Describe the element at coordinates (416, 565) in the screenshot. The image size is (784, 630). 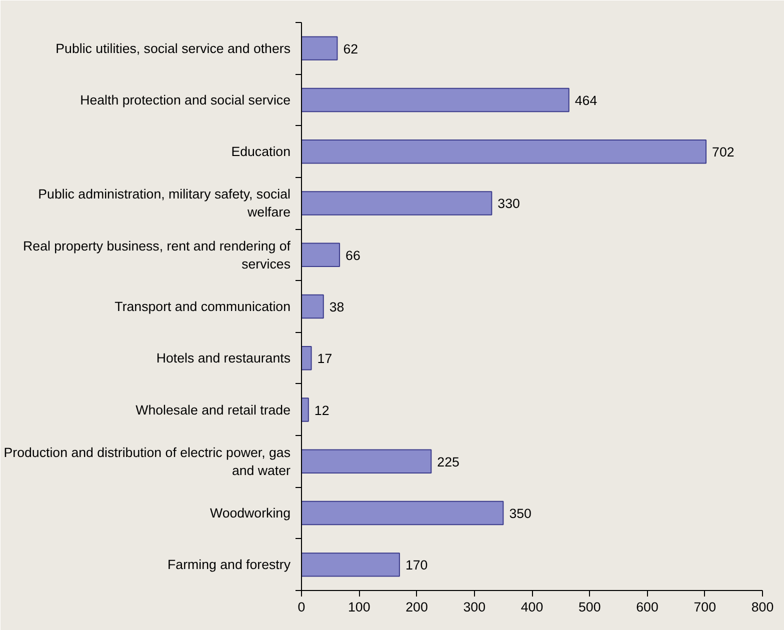
I see `data-label: 170` at that location.